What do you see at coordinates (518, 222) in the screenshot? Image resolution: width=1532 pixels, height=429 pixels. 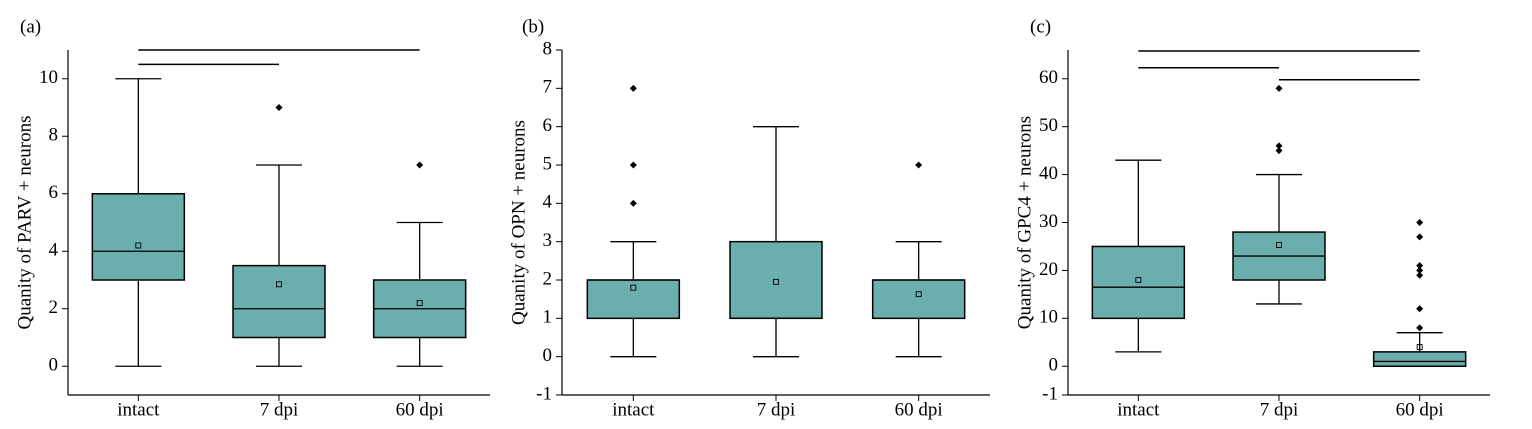 I see `y-axis-label: Quanity of OPN + neurons` at bounding box center [518, 222].